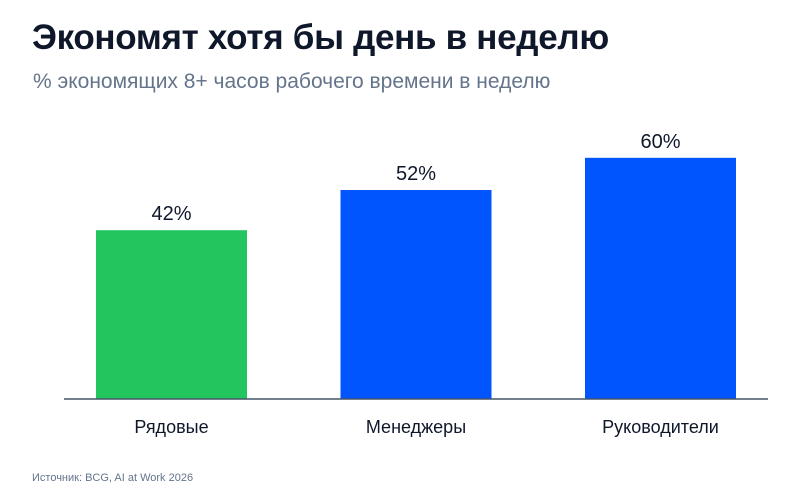 This screenshot has width=800, height=500. Describe the element at coordinates (660, 142) in the screenshot. I see `bar-value-label: 60%` at that location.